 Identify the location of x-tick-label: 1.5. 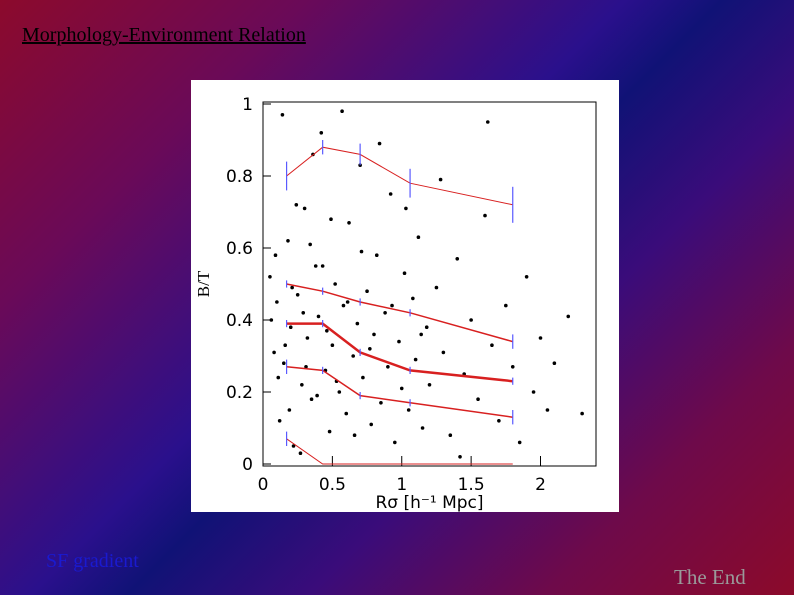
(471, 485).